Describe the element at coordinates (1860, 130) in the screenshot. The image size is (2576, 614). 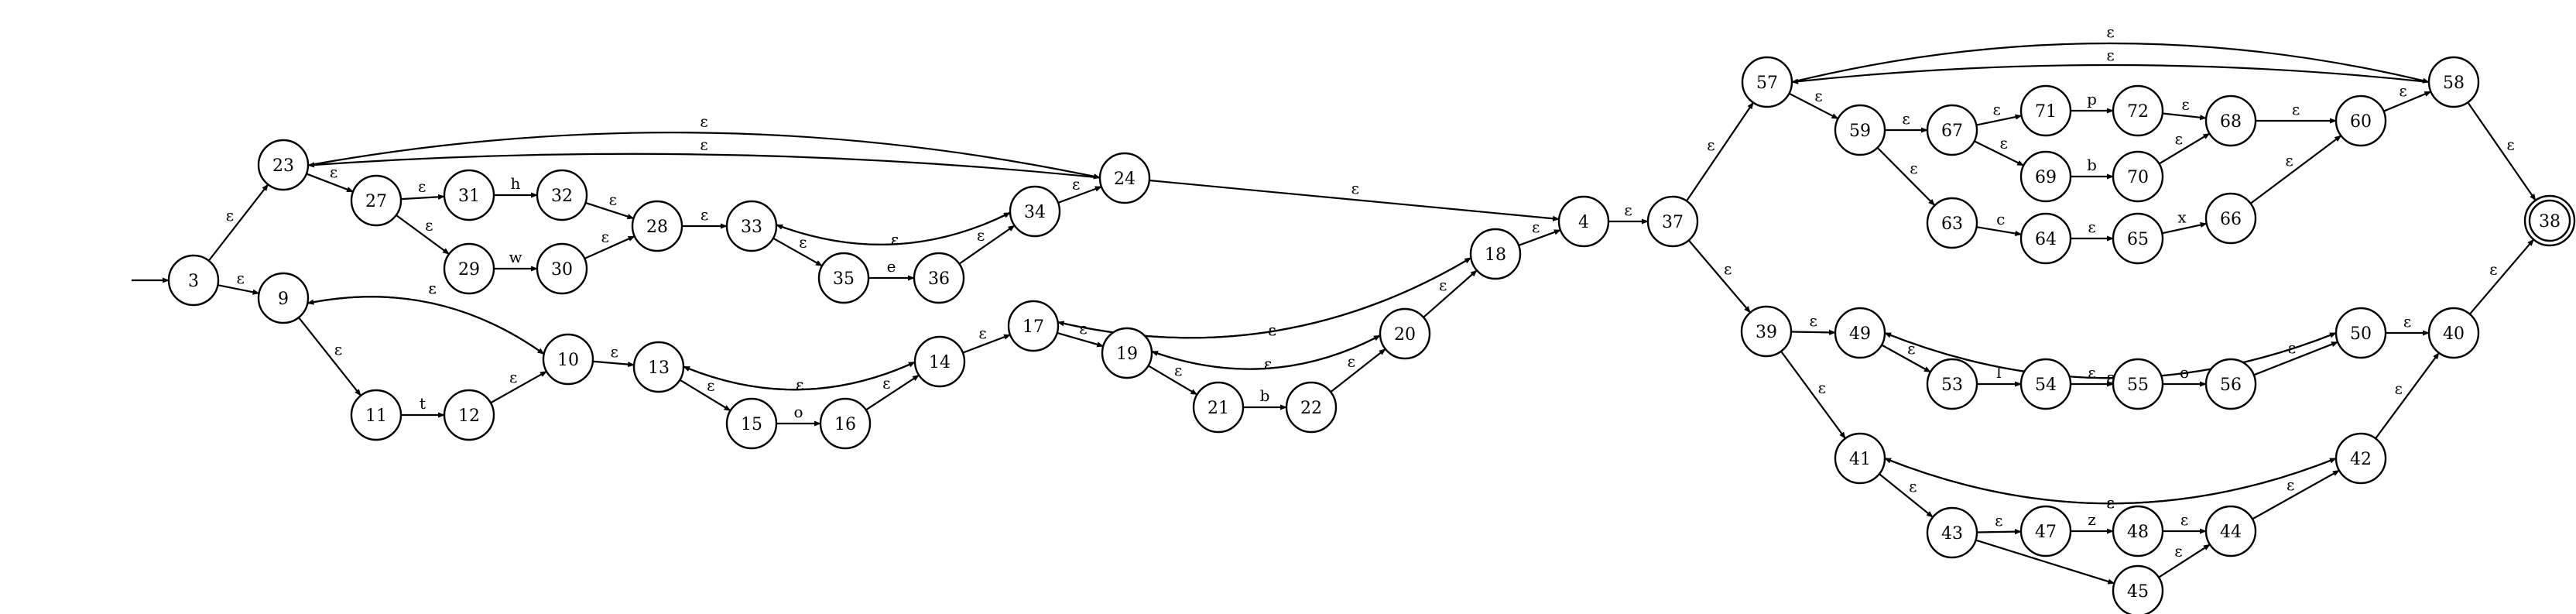
I see `state-59: 59` at that location.